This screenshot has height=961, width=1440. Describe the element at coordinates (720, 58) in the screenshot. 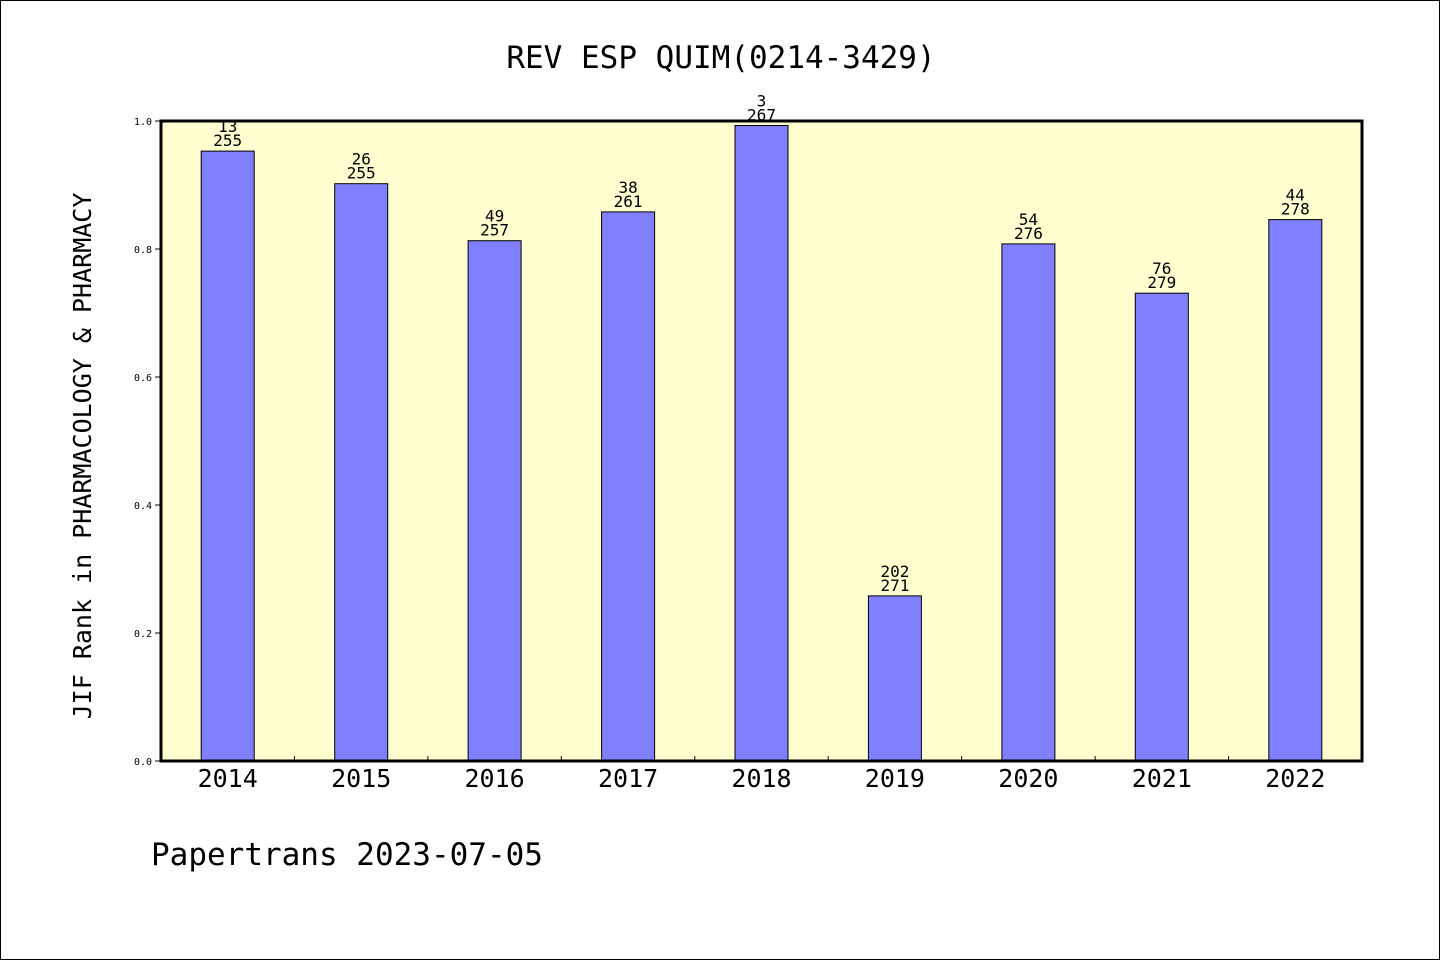

I see `chart-title: REV ESP QUIM(0214-3429)` at that location.